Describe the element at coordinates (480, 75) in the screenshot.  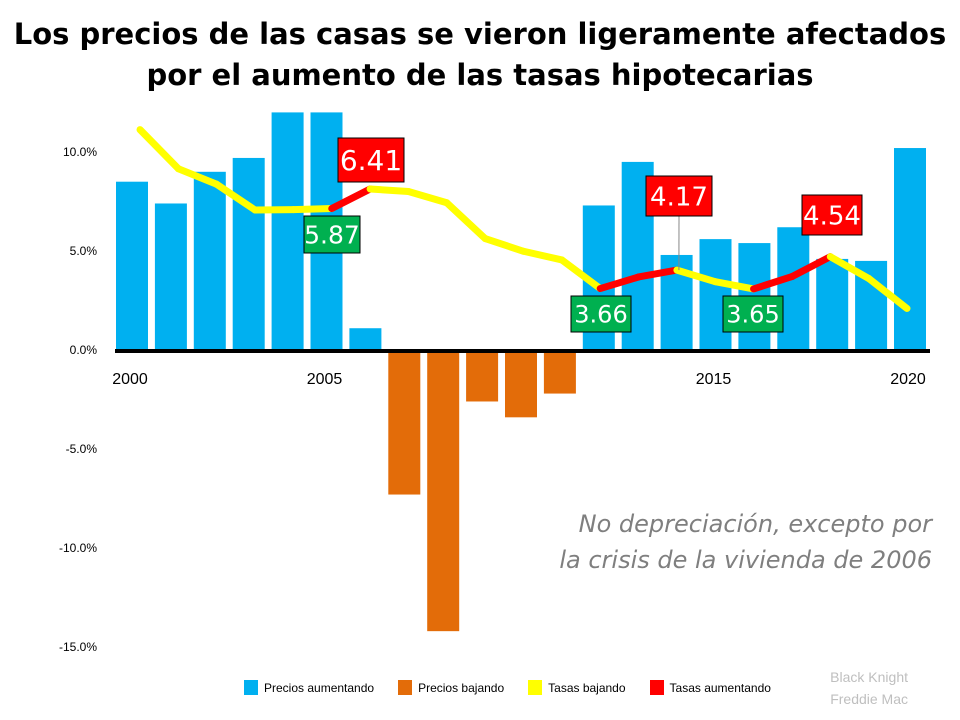
I see `title-line-2: por el aumento de las tasas hipotecarias` at that location.